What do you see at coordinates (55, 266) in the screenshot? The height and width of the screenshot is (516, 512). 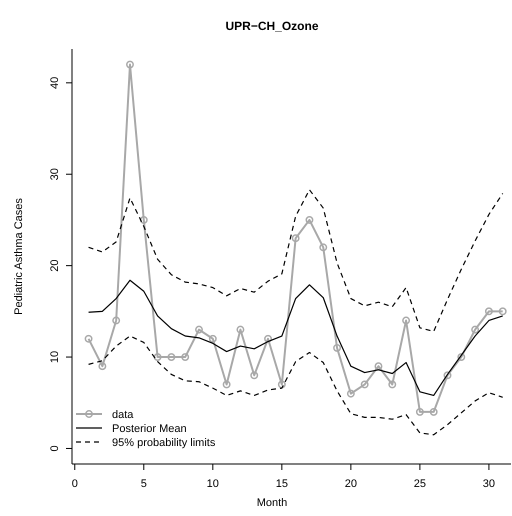 I see `y-tick-label: 20` at bounding box center [55, 266].